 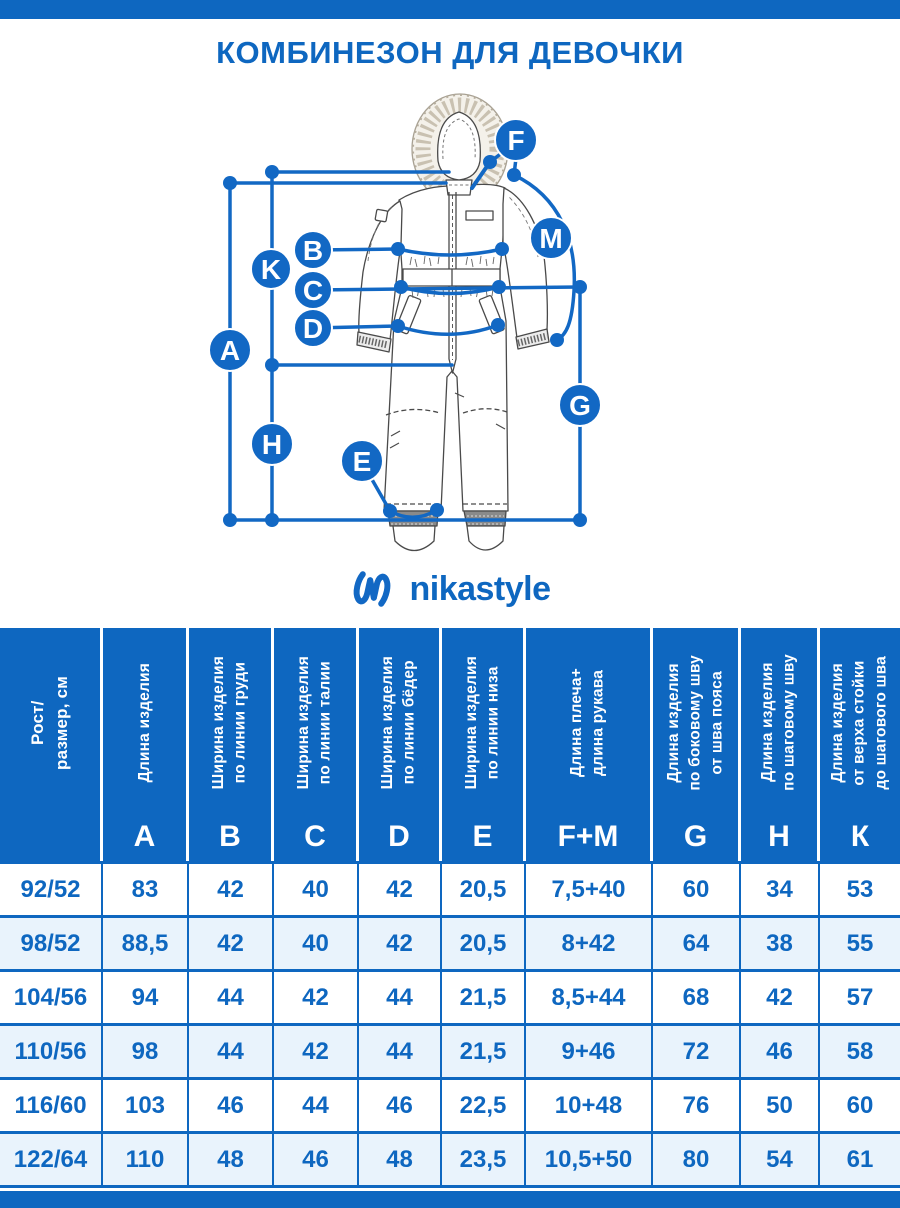 I want to click on table-cell: 98, so click(x=146, y=1051).